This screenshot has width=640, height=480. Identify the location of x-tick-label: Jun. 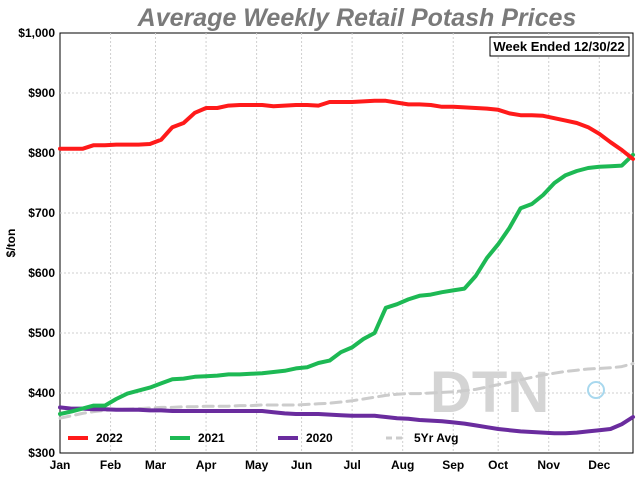
(301, 465).